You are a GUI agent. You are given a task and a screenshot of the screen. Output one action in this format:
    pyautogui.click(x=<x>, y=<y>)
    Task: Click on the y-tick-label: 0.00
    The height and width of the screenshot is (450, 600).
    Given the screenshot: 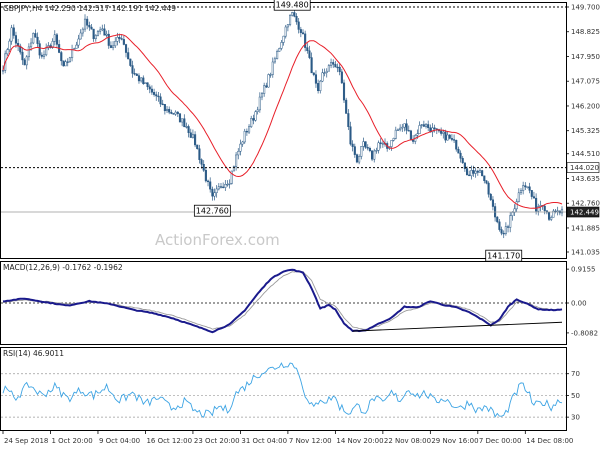 What is the action you would take?
    pyautogui.click(x=579, y=304)
    